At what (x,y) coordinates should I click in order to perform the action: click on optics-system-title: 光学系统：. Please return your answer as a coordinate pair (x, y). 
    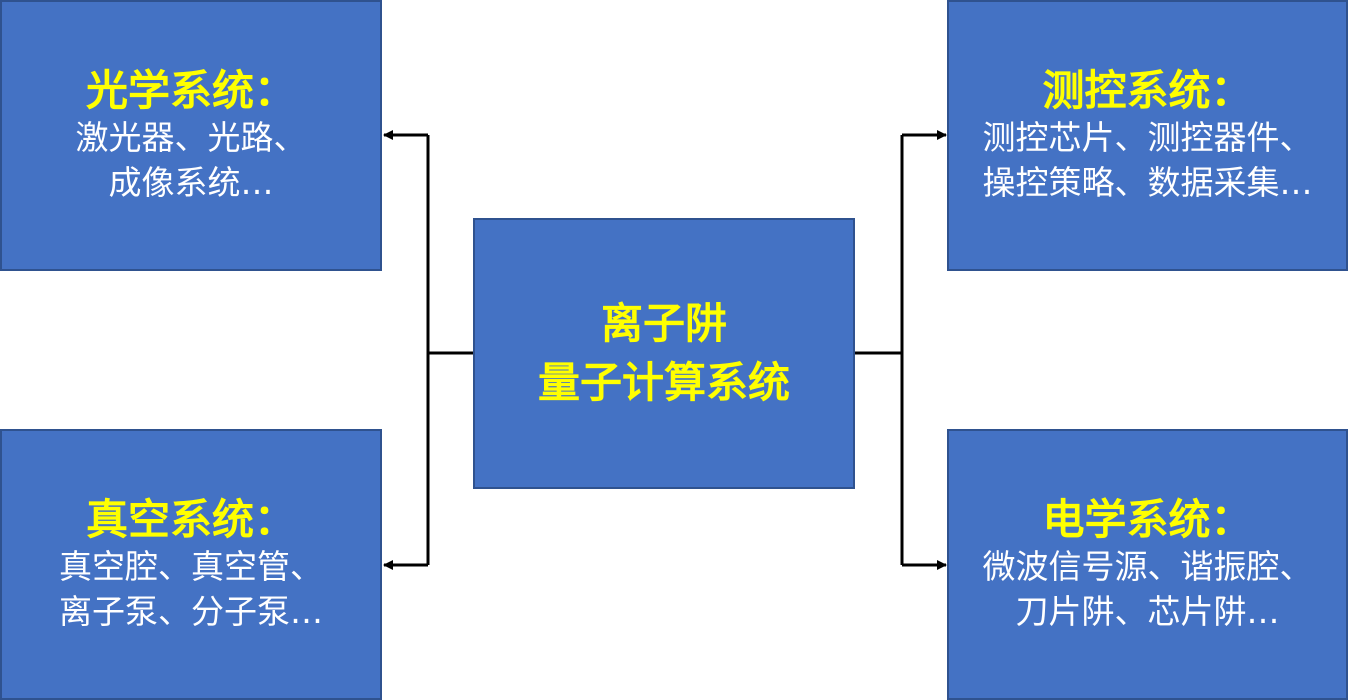
    Looking at the image, I should click on (190, 90).